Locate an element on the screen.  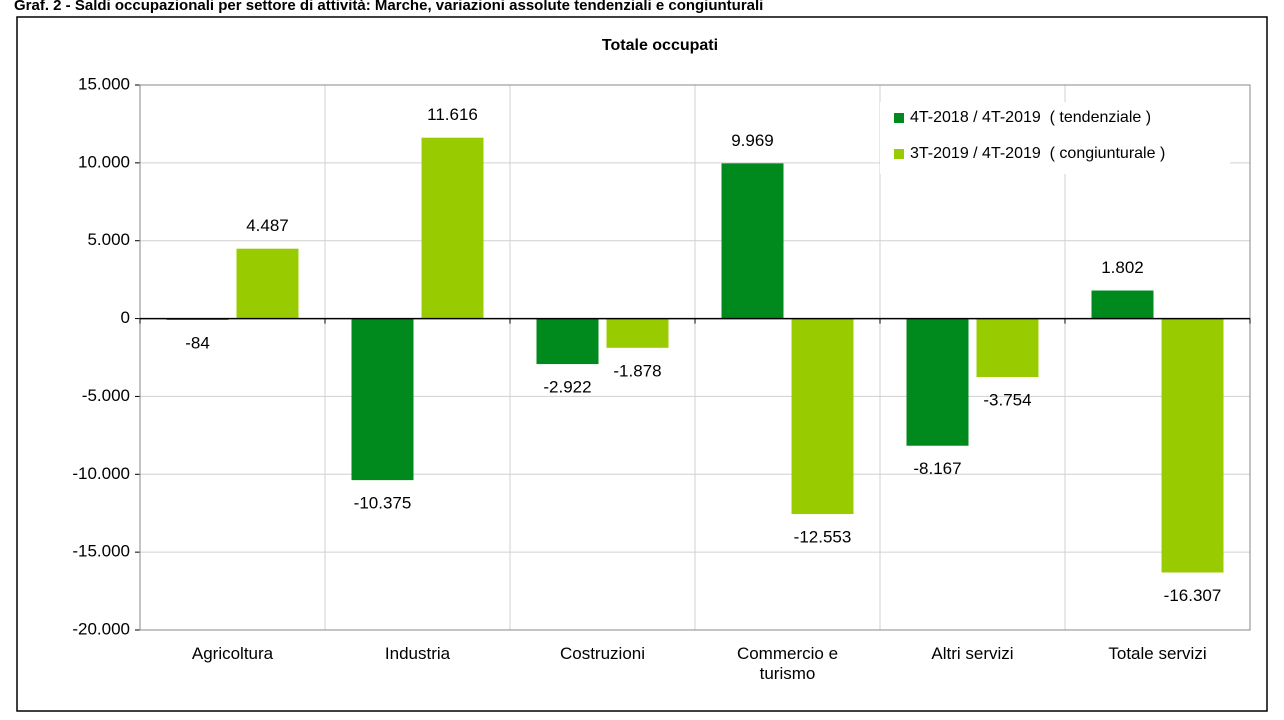
y-tick-label: -20.000 is located at coordinates (101, 628).